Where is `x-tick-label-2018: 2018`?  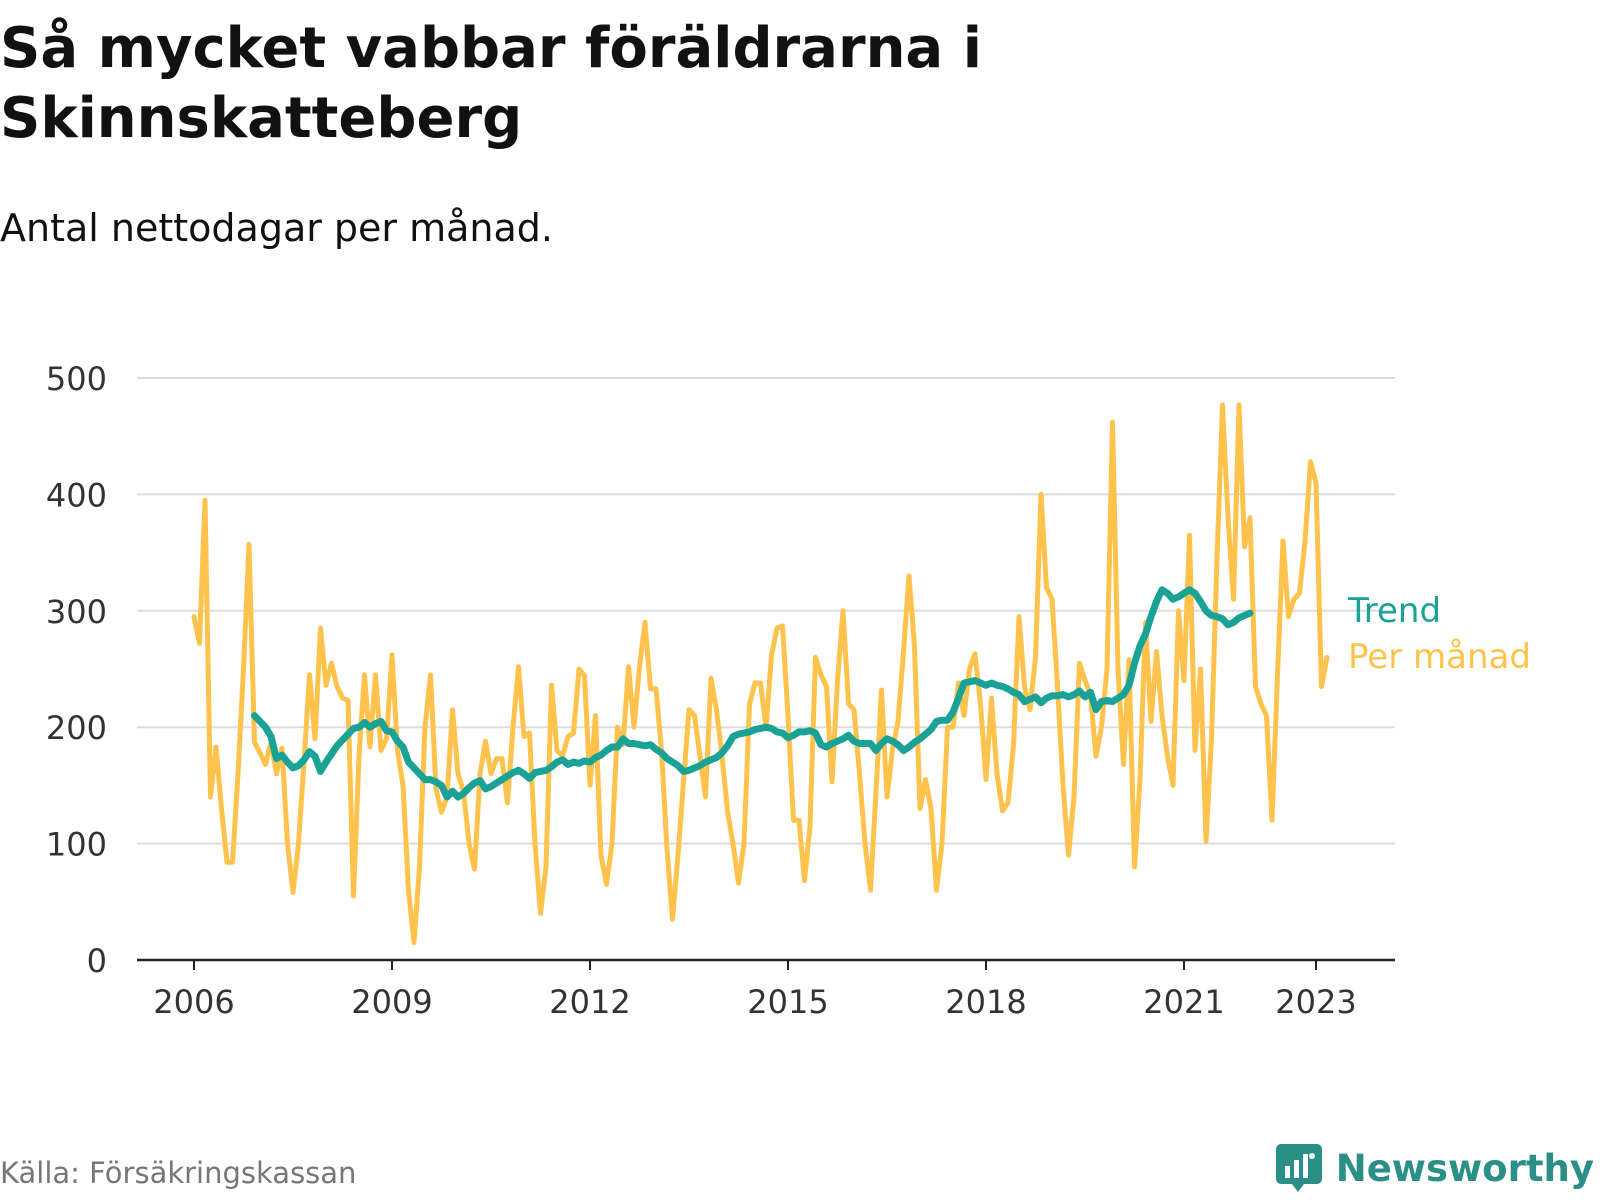
x-tick-label-2018: 2018 is located at coordinates (985, 1002).